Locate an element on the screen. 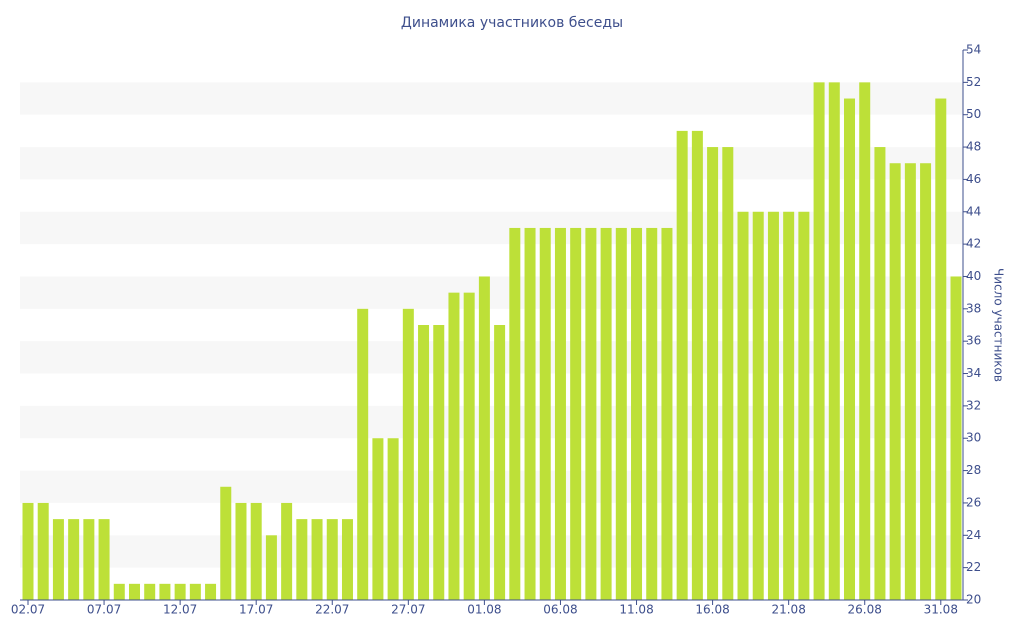  y-tick-label: 34 is located at coordinates (973, 373).